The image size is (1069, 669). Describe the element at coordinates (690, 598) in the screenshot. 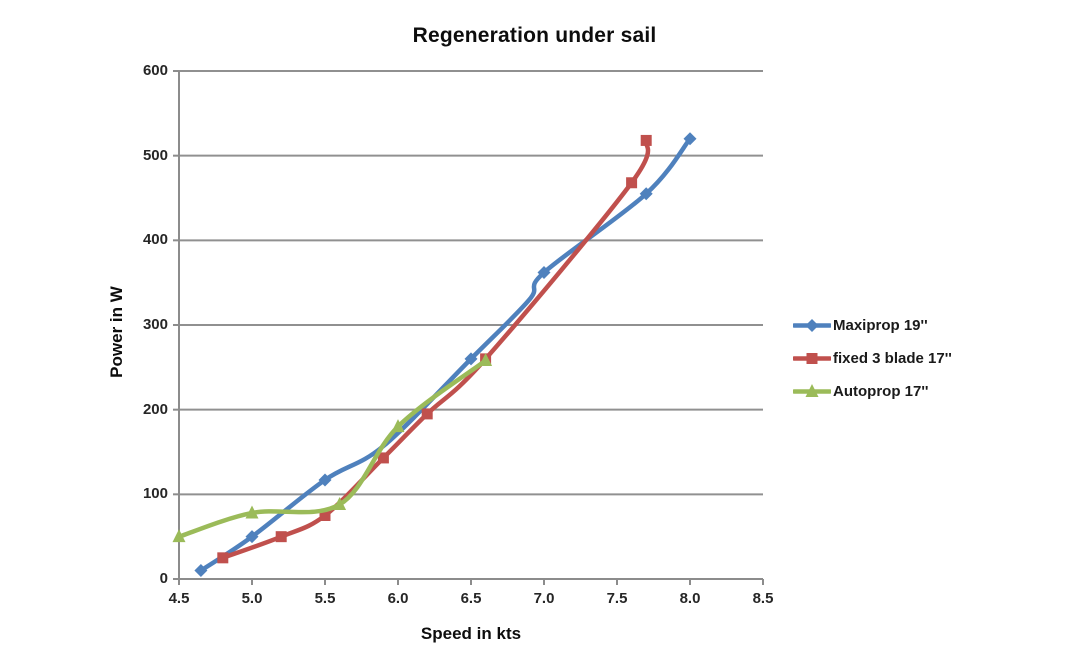

I see `x-tick-label: 8.0` at that location.